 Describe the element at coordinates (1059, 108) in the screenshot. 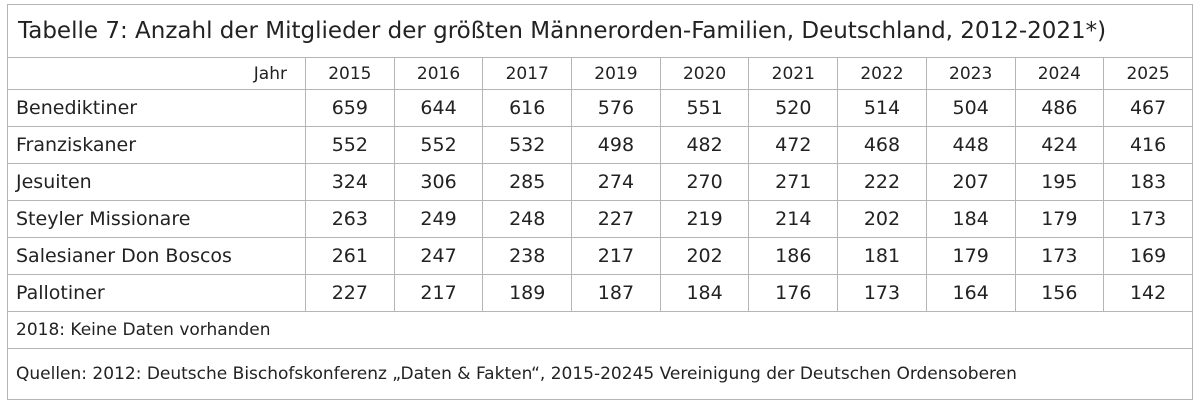

I see `member-count: 486` at that location.